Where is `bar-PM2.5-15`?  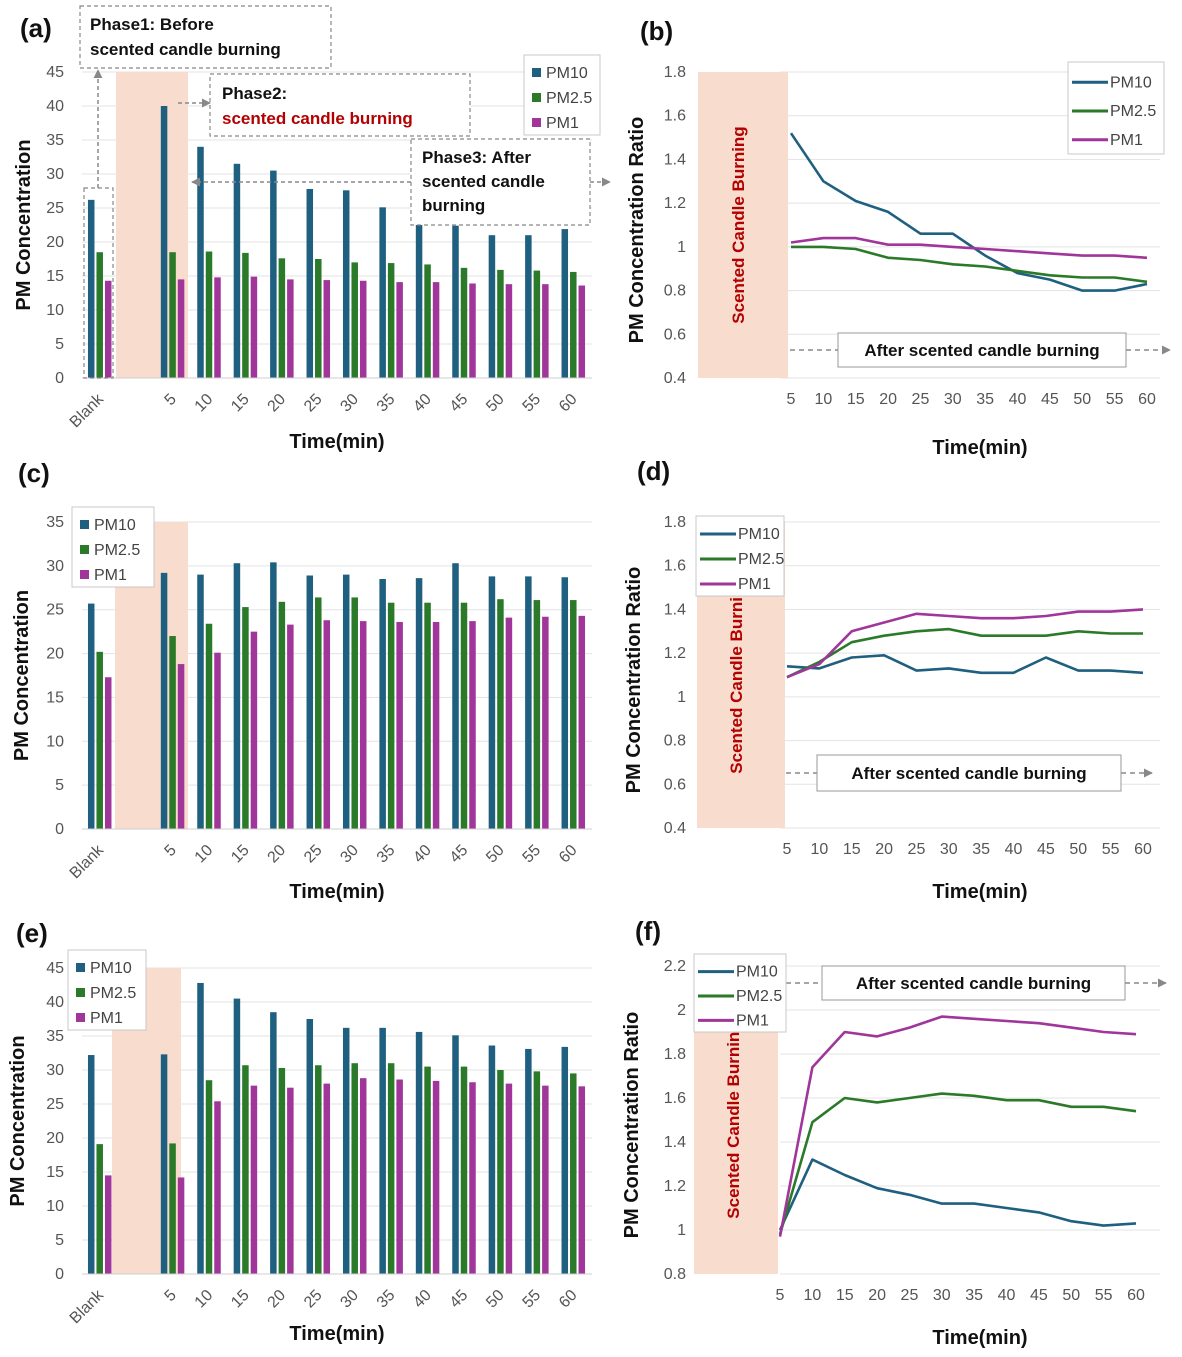
bar-PM2.5-15 is located at coordinates (245, 315).